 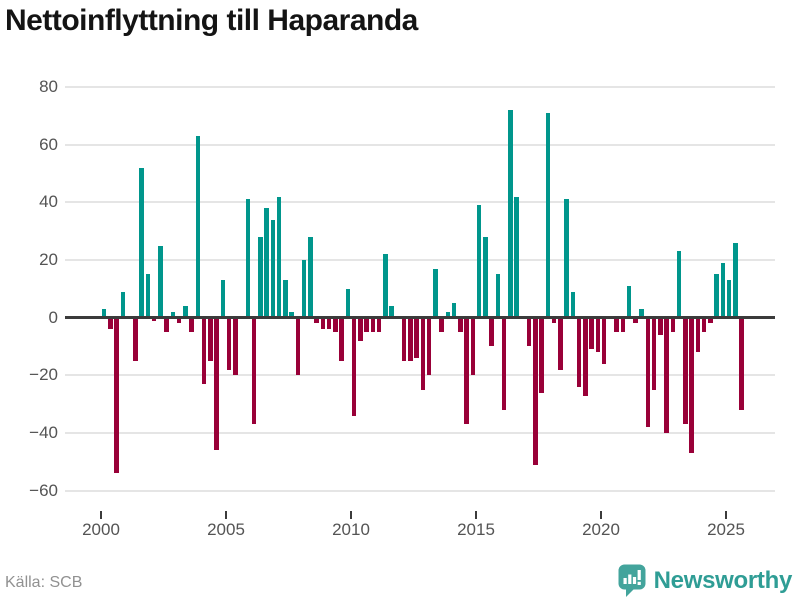 I want to click on x-axis-tick-label: 2000, so click(x=101, y=529).